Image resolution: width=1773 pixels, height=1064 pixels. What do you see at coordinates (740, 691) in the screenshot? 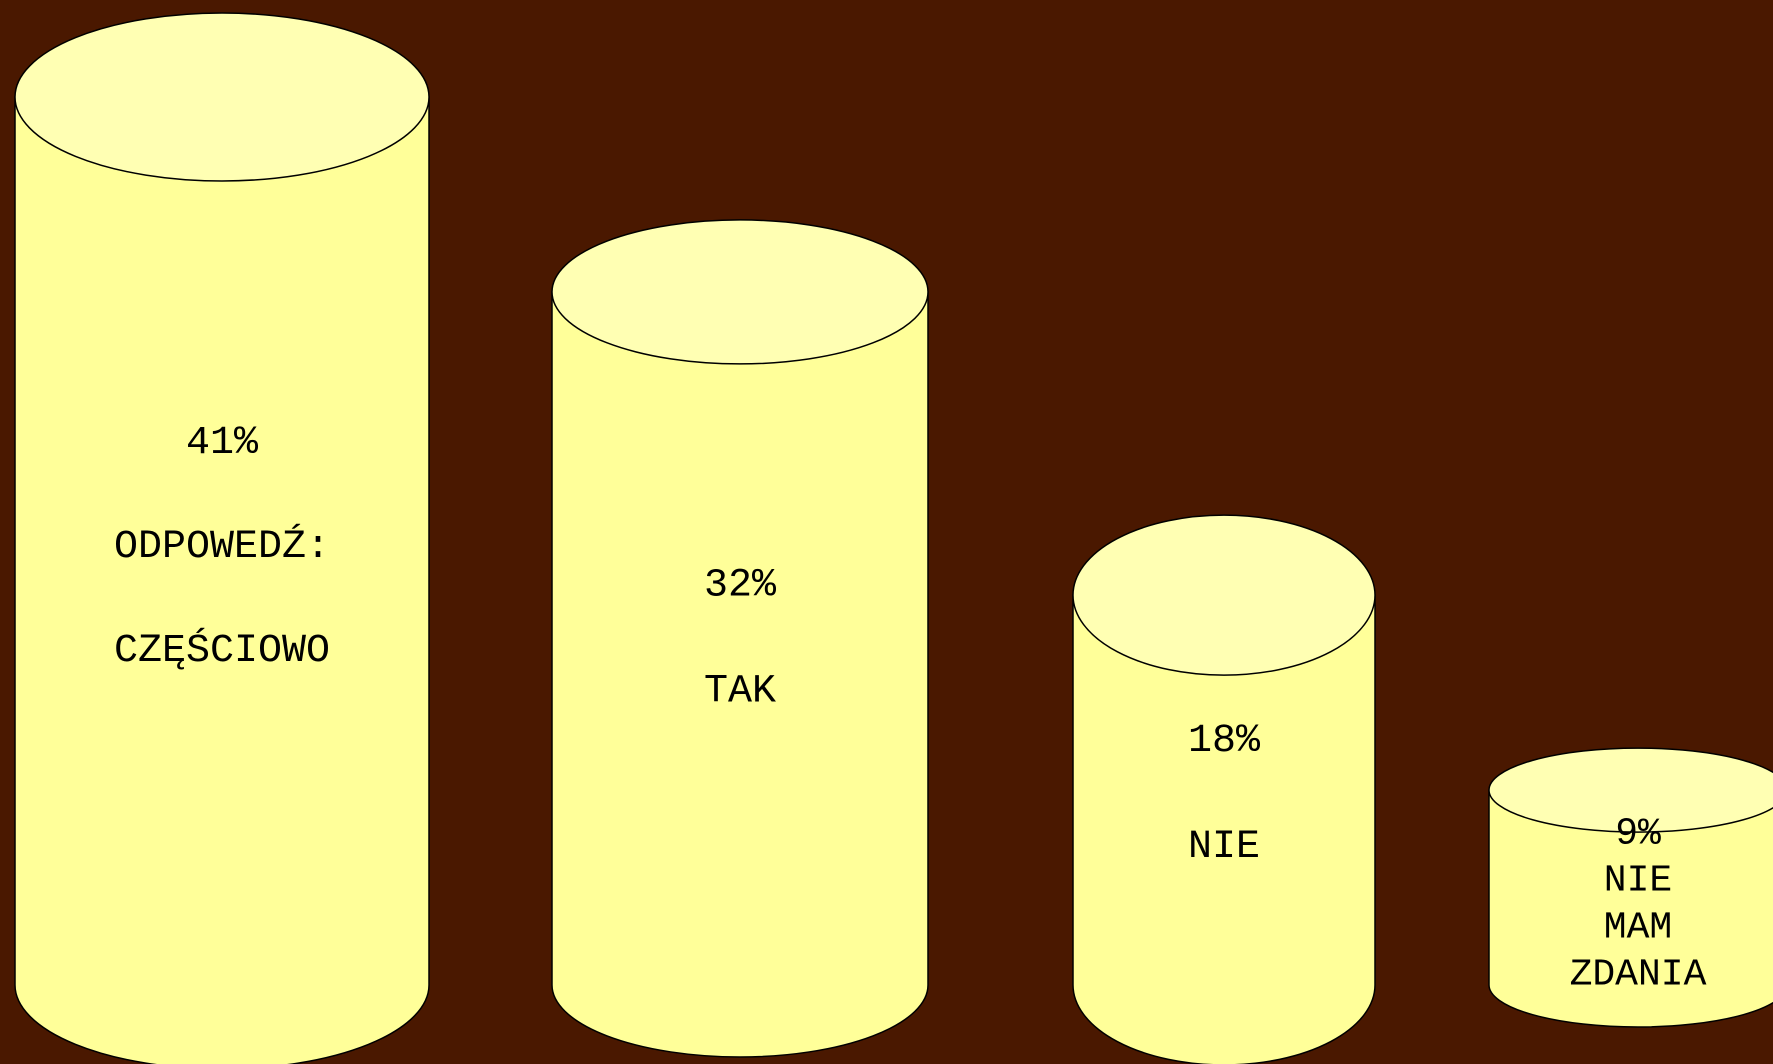
I see `category-label: TAK` at bounding box center [740, 691].